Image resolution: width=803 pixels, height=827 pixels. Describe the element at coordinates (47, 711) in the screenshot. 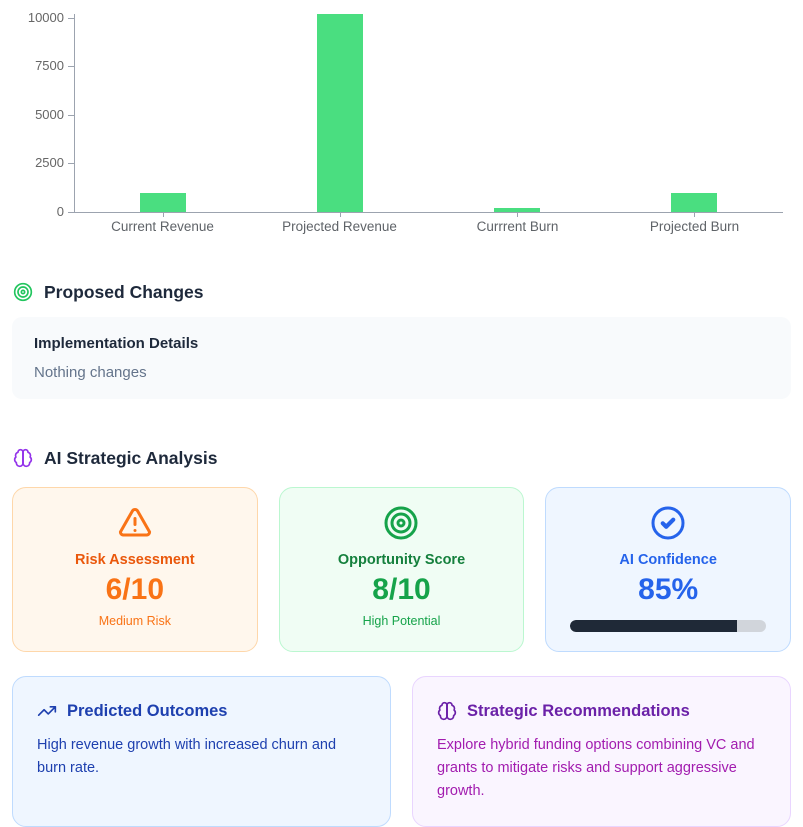

I see `trending-up-icon` at that location.